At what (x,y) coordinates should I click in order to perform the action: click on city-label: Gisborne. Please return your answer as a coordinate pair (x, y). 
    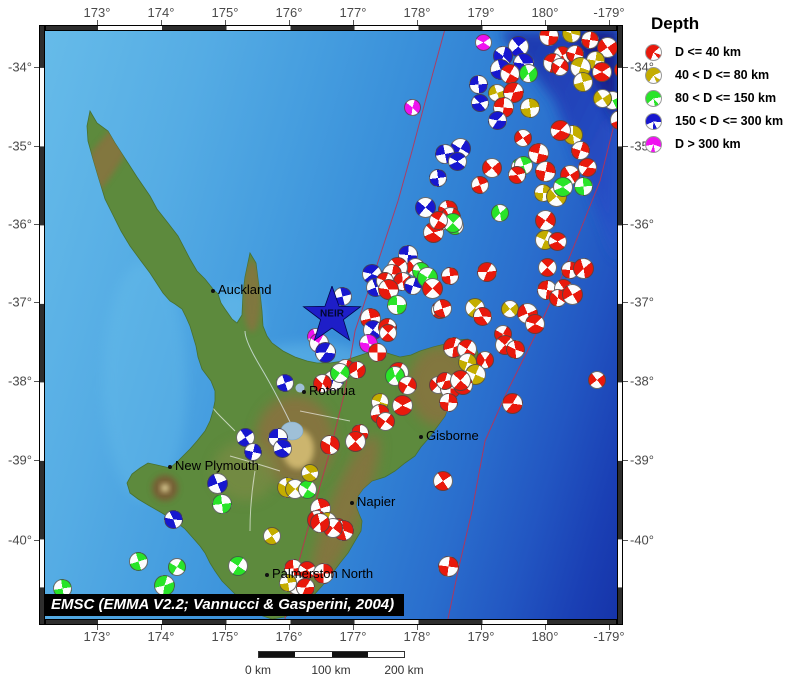
    Looking at the image, I should click on (452, 435).